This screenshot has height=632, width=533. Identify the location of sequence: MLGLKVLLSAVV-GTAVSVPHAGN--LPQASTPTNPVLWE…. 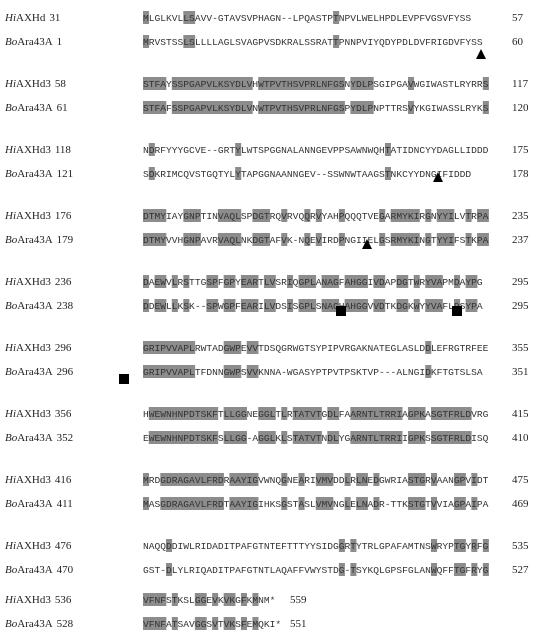
(307, 18).